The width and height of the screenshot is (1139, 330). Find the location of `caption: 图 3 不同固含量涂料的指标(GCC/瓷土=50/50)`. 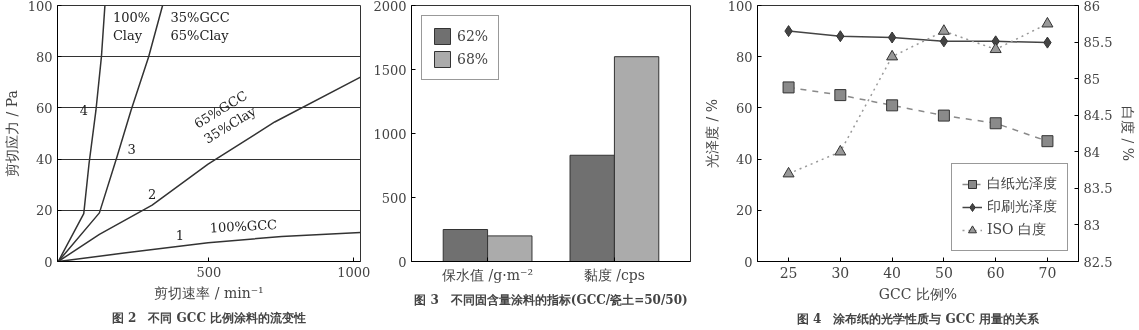

caption: 图 3 不同固含量涂料的指标(GCC/瓷土=50/50) is located at coordinates (551, 299).